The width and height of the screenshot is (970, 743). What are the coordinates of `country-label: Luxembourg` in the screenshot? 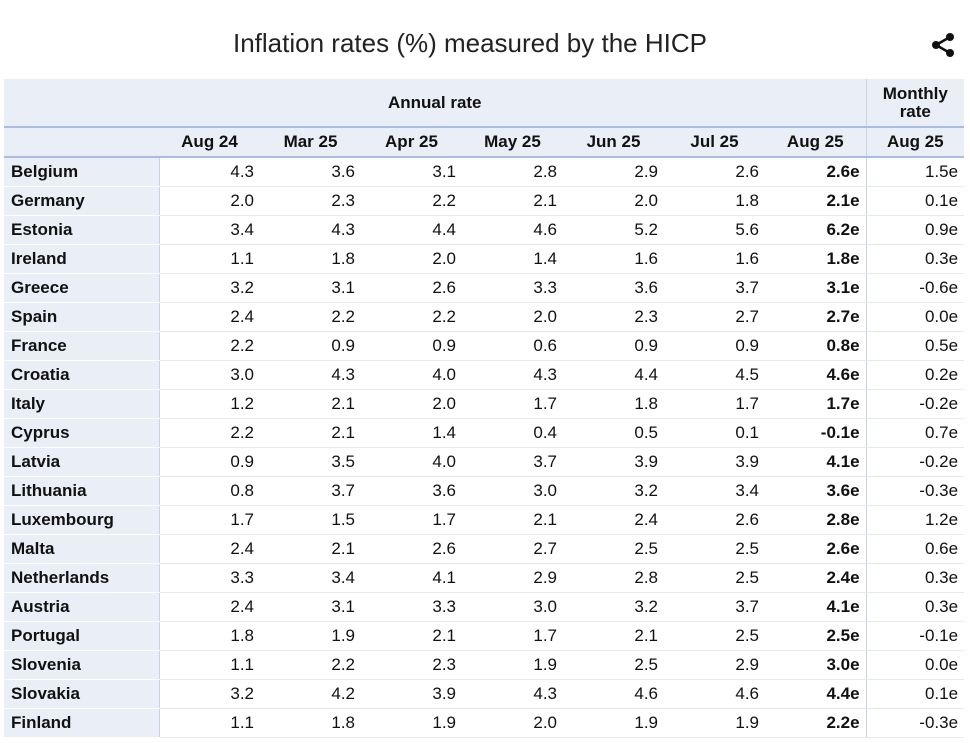 It's located at (81, 520).